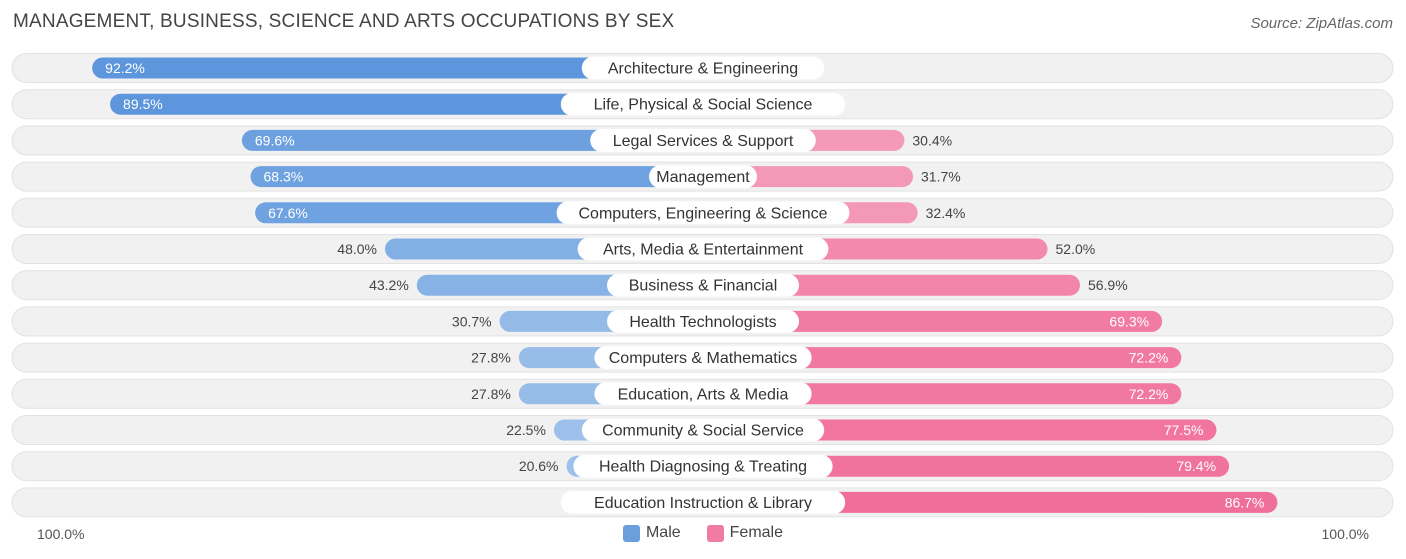  I want to click on category-label: Computers & Mathematics, so click(703, 358).